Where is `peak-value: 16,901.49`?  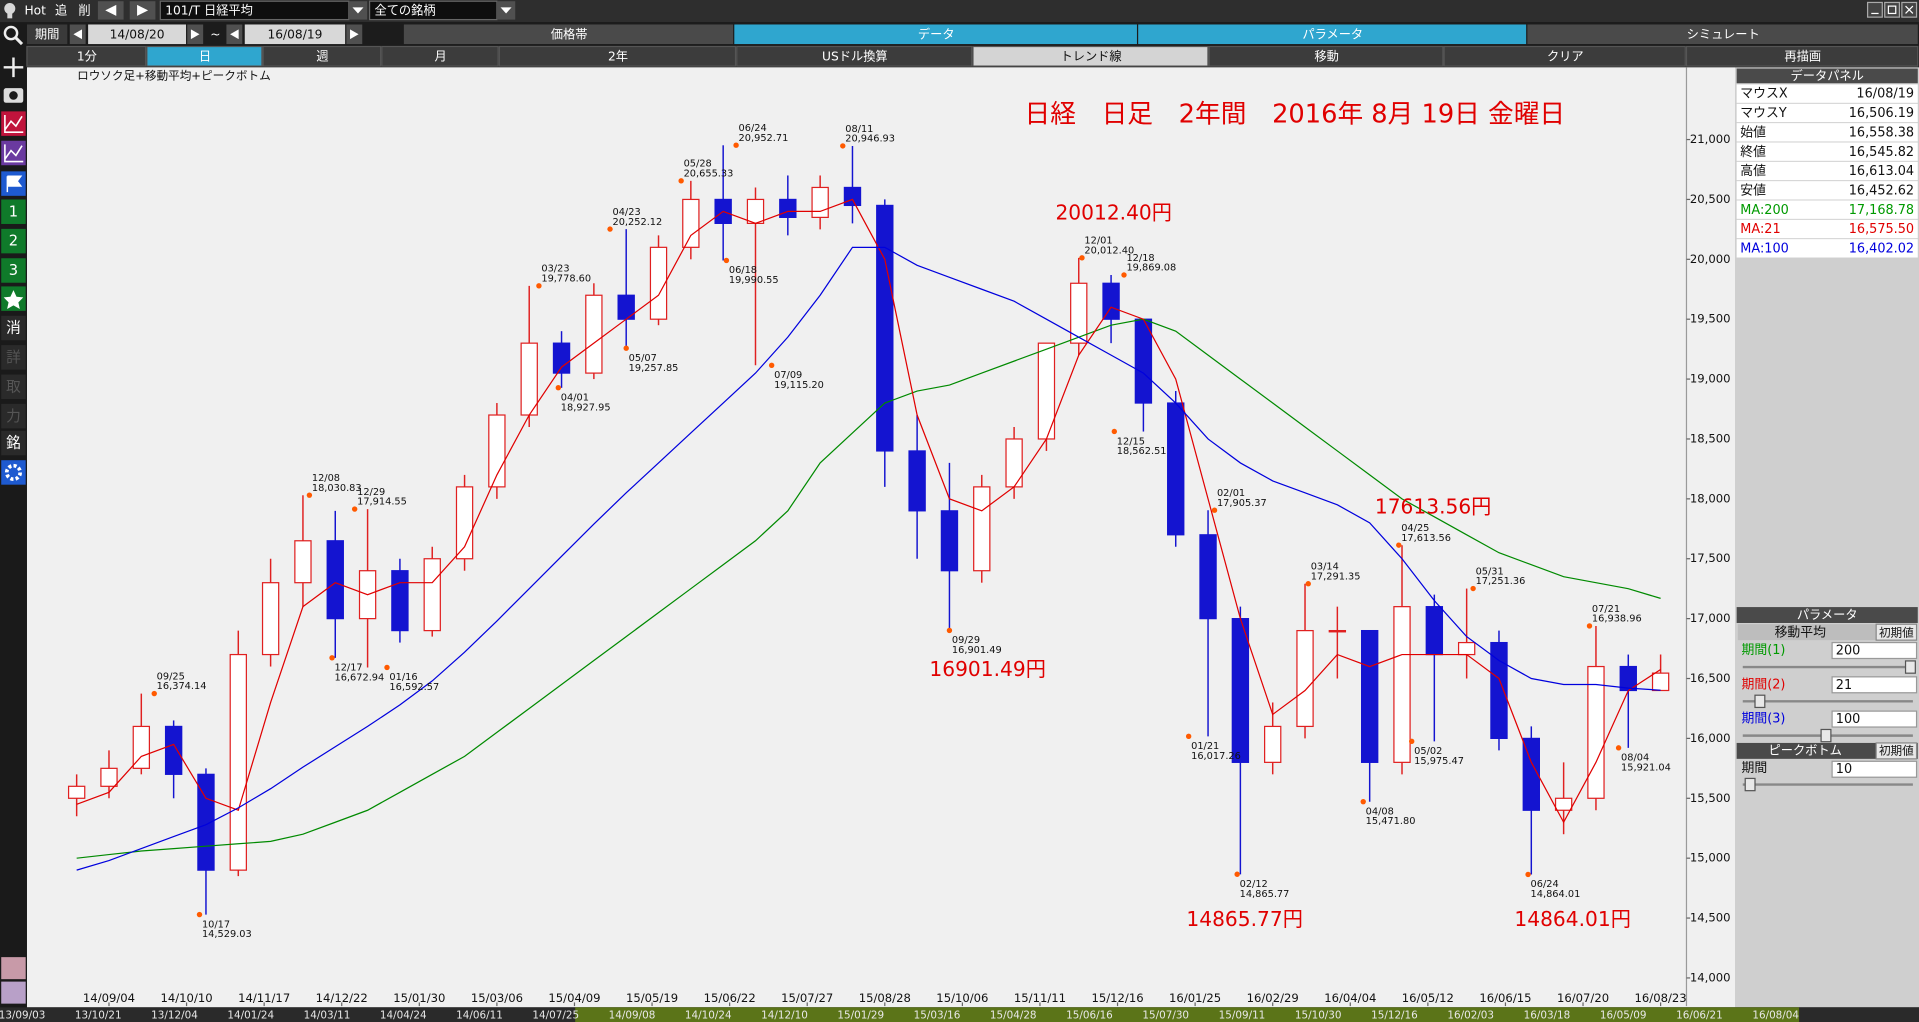 peak-value: 16,901.49 is located at coordinates (977, 650).